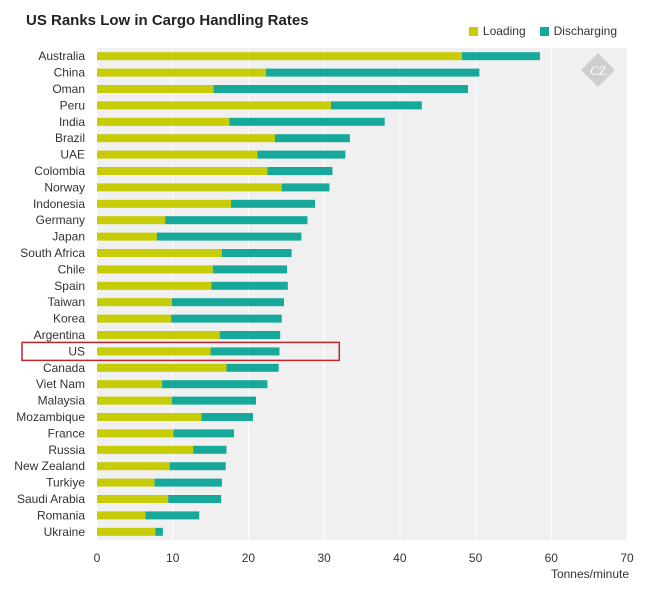 This screenshot has width=653, height=592. What do you see at coordinates (340, 89) in the screenshot?
I see `bar-discharging-oman` at bounding box center [340, 89].